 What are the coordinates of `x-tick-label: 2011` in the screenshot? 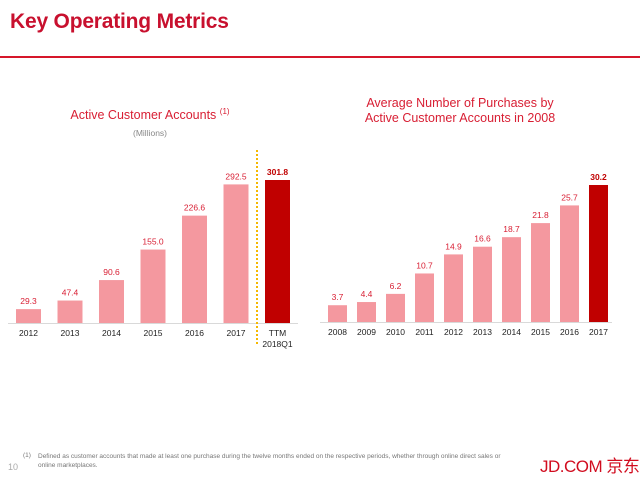 It's located at (424, 332).